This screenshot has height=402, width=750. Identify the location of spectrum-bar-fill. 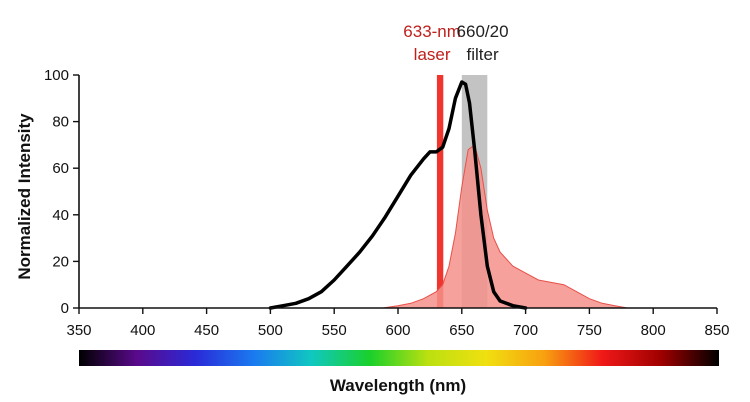
(399, 358).